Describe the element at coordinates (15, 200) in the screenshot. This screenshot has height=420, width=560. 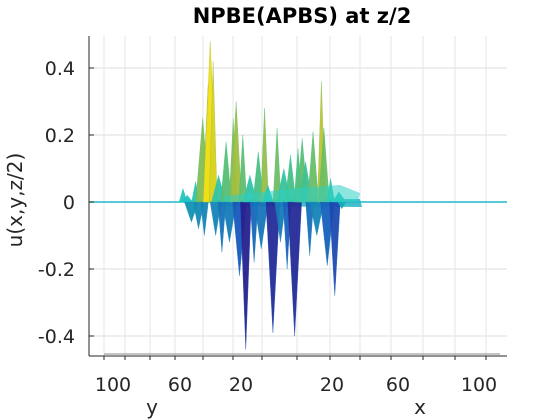
I see `z-axis-label: u(x,y,z/2)` at that location.